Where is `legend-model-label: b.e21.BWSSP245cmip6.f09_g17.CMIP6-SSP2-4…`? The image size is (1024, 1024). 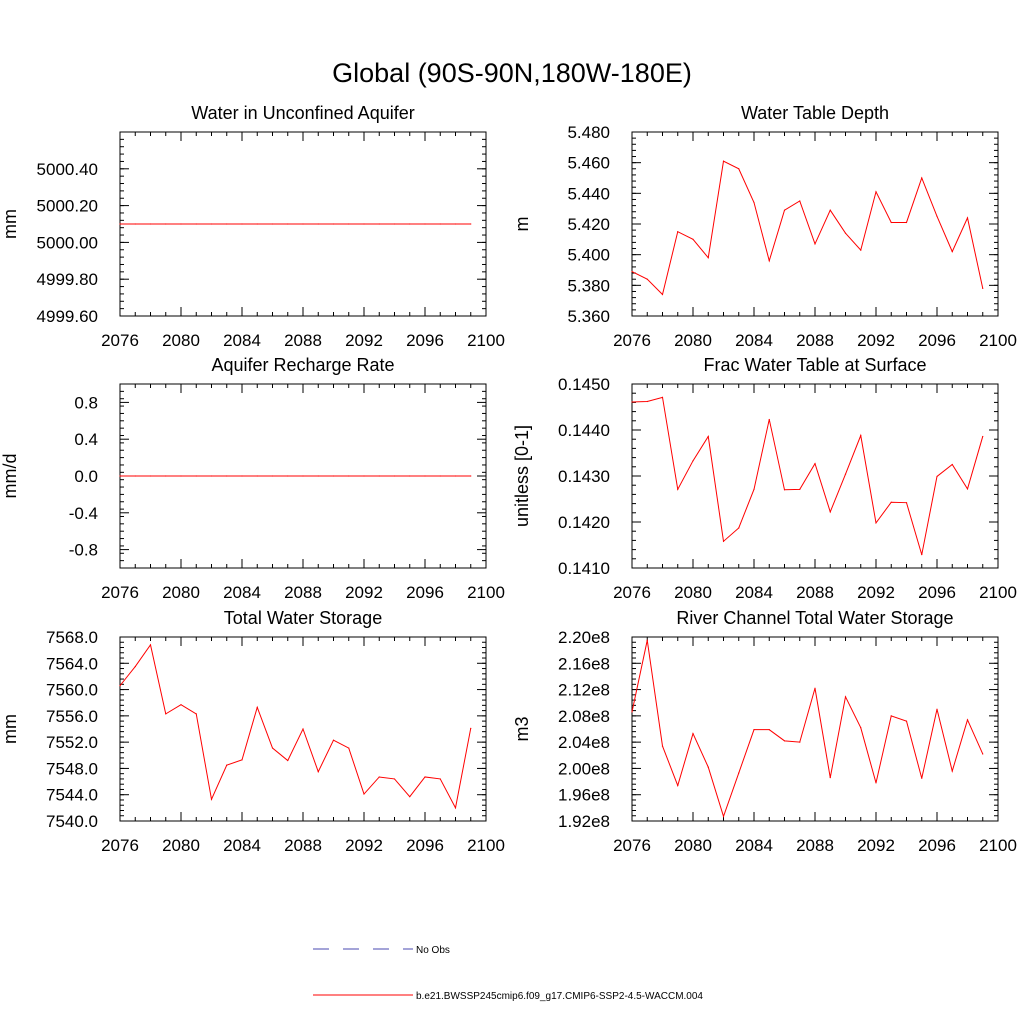 legend-model-label: b.e21.BWSSP245cmip6.f09_g17.CMIP6-SSP2-4… is located at coordinates (559, 996).